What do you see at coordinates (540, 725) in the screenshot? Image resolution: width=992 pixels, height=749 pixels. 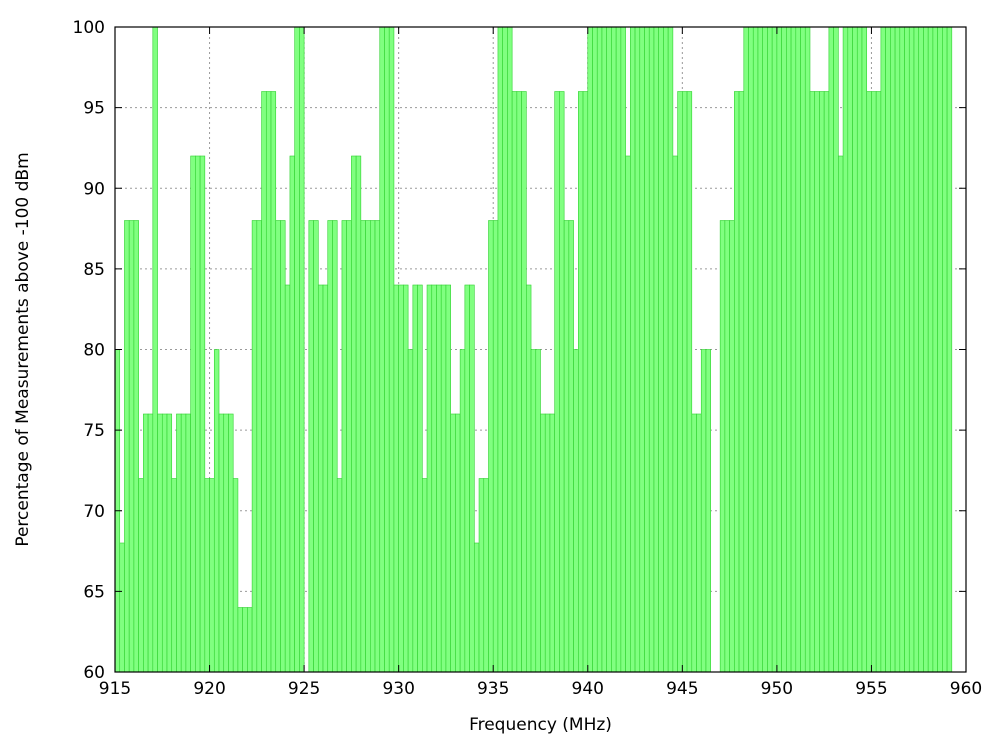 I see `x-axis-label: Frequency (MHz)` at bounding box center [540, 725].